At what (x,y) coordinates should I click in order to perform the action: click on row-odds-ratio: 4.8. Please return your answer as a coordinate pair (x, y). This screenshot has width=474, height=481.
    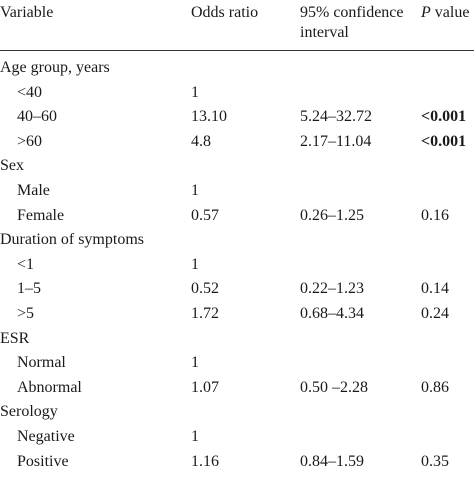
    Looking at the image, I should click on (201, 141).